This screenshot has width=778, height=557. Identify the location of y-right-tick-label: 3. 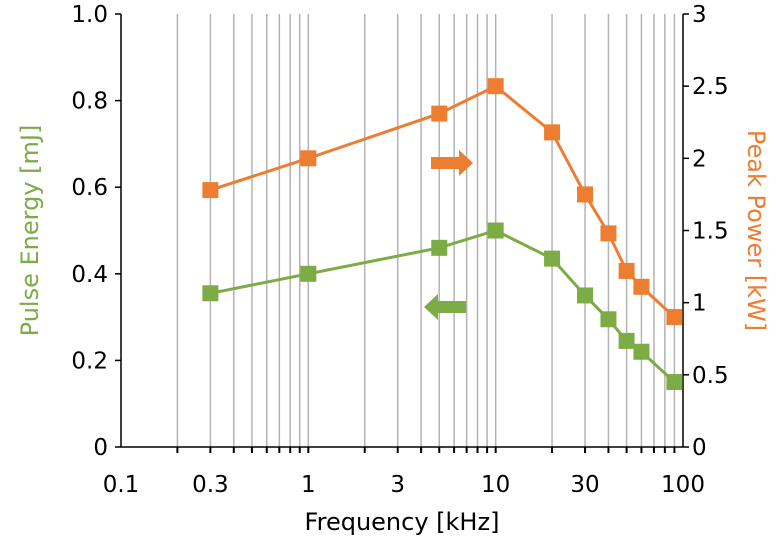
(699, 15).